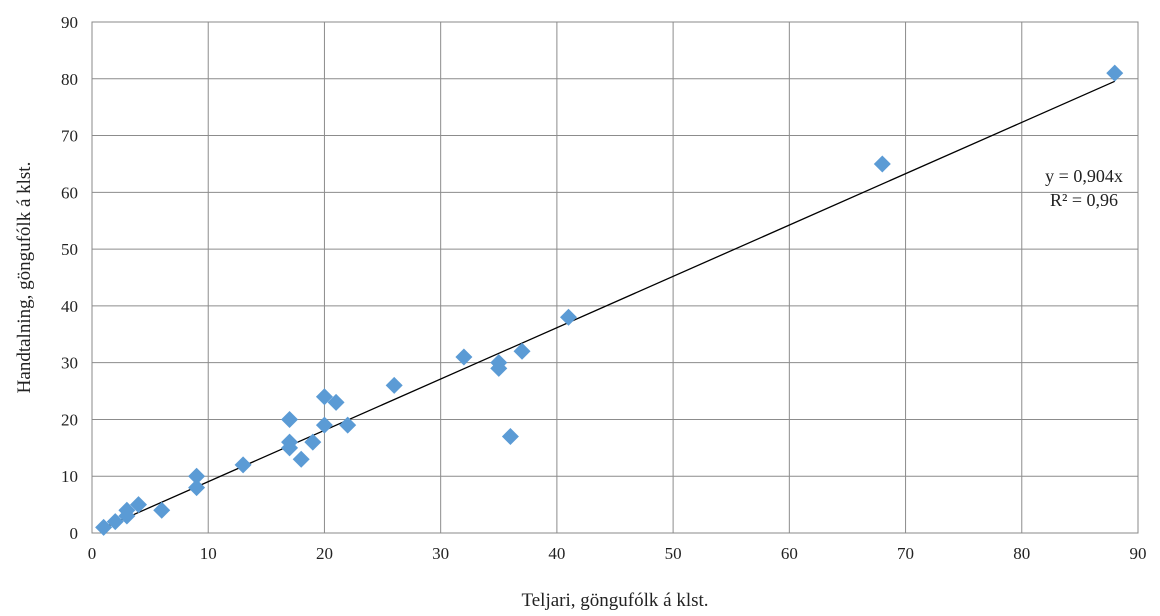 Image resolution: width=1160 pixels, height=616 pixels. What do you see at coordinates (673, 553) in the screenshot?
I see `x-tick-label: 50` at bounding box center [673, 553].